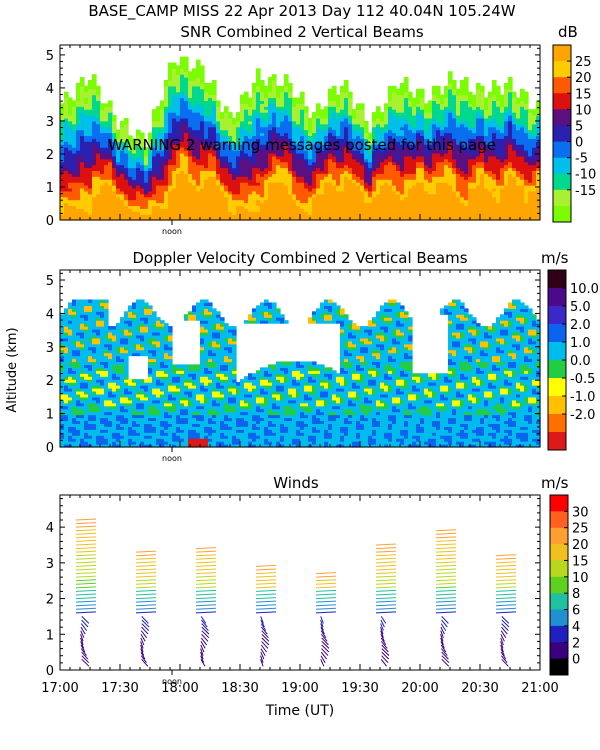 This screenshot has width=600, height=750. Describe the element at coordinates (580, 307) in the screenshot. I see `colorbar-label: 5.0` at that location.